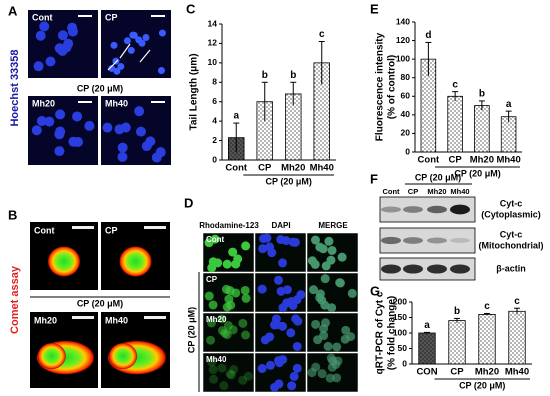 This screenshot has width=550, height=396. I want to click on image-label: Mh20, so click(45, 320).